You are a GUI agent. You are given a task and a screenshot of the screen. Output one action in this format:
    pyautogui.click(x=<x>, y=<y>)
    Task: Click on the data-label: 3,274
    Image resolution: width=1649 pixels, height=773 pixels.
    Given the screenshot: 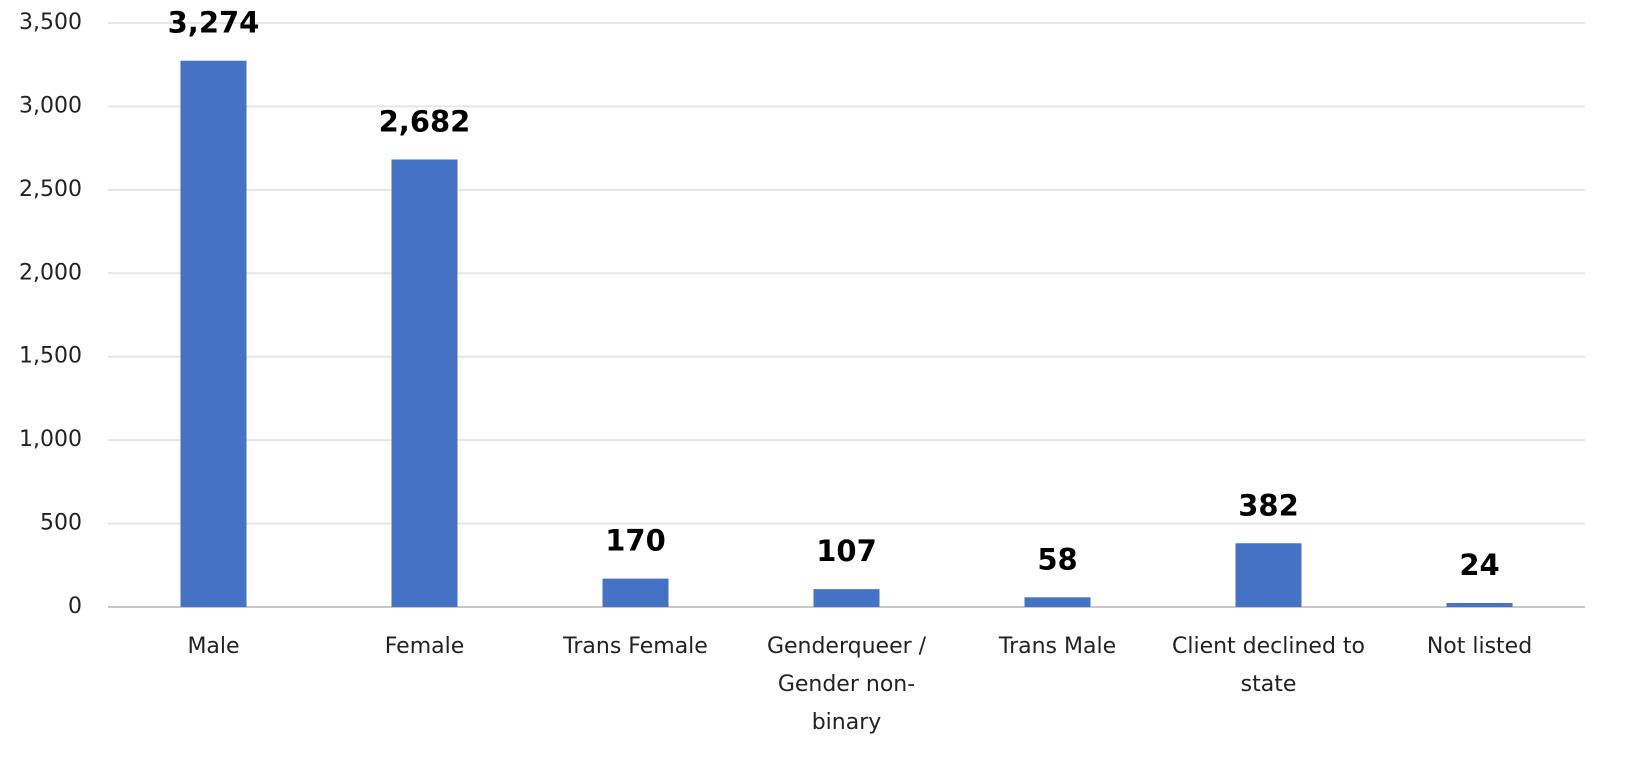 What is the action you would take?
    pyautogui.click(x=214, y=23)
    